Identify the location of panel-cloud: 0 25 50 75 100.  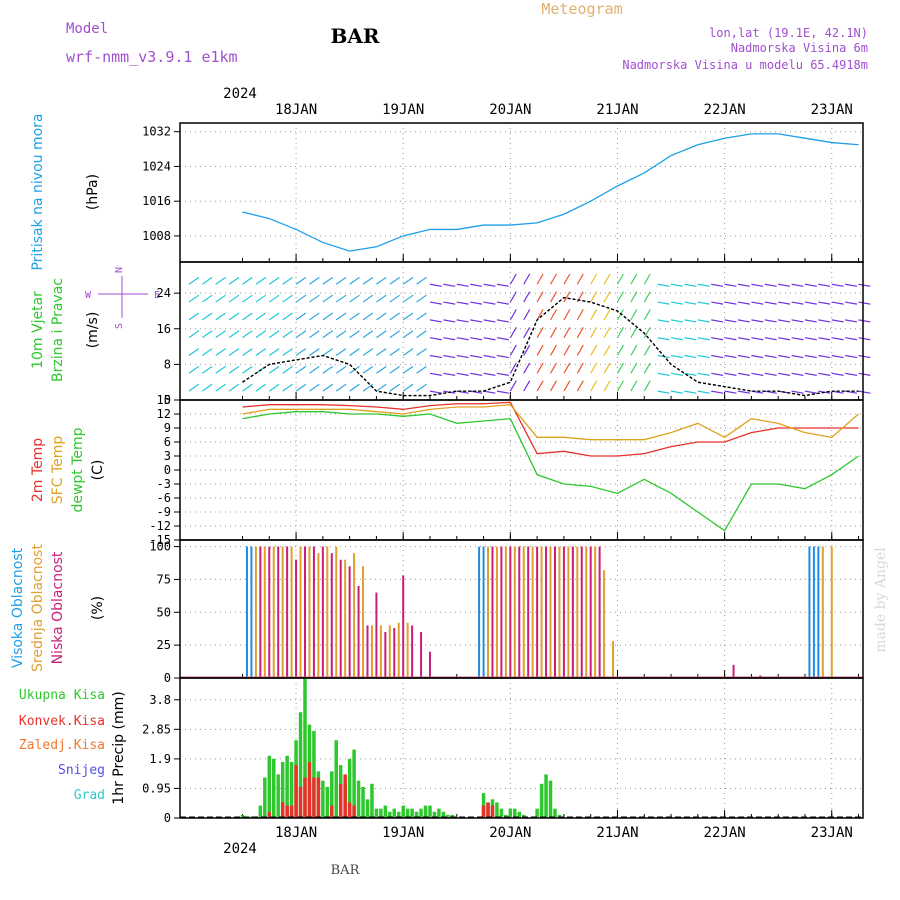
(506, 612).